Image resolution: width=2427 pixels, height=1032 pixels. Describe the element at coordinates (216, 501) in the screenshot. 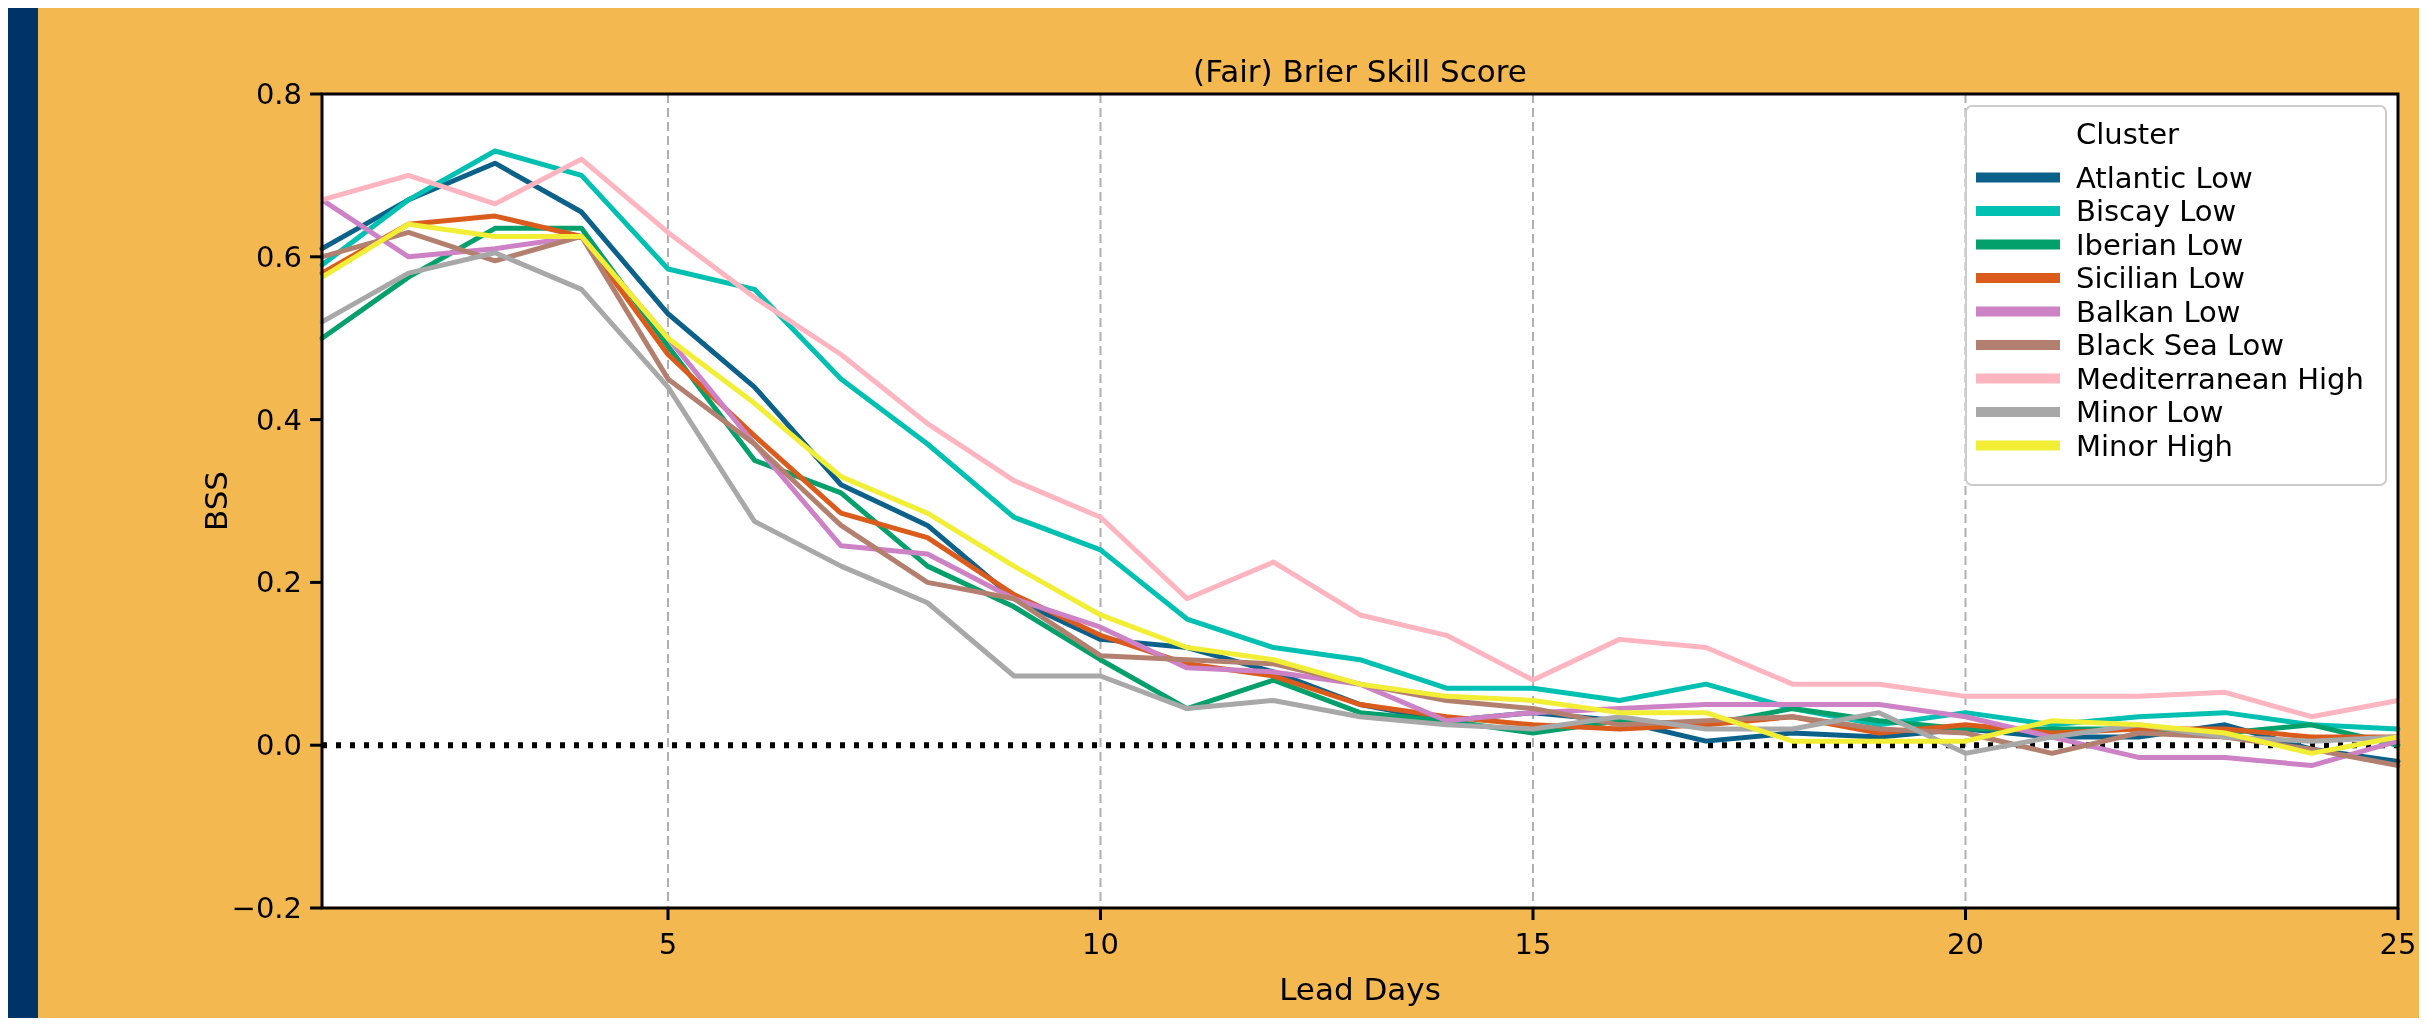

I see `y-axis-title: BSS` at that location.